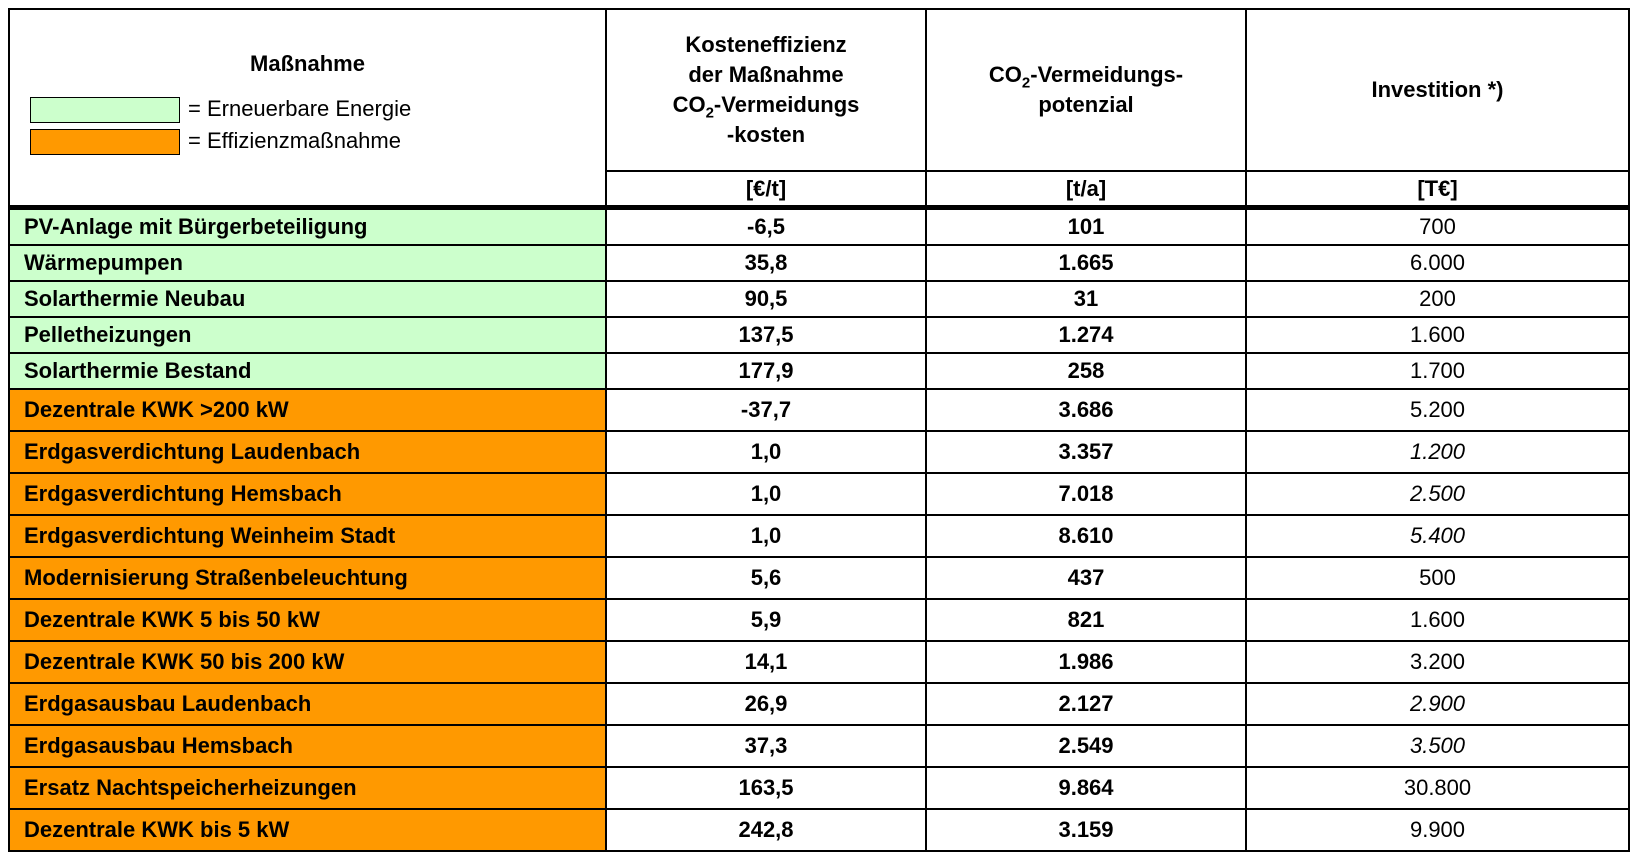 The width and height of the screenshot is (1638, 867). I want to click on measure-name: Pelletheizungen, so click(307, 335).